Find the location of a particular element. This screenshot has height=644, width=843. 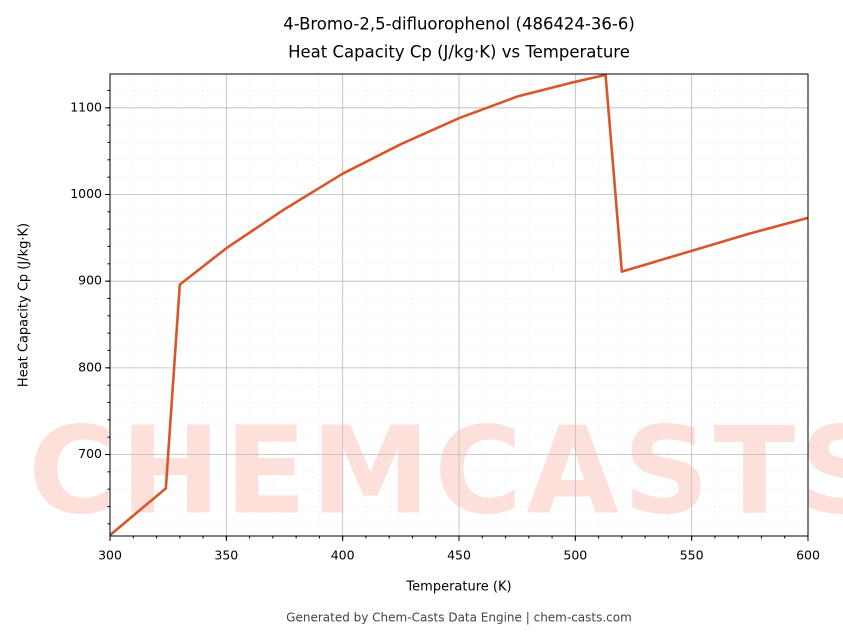

y-tick-label: 800 is located at coordinates (90, 366).